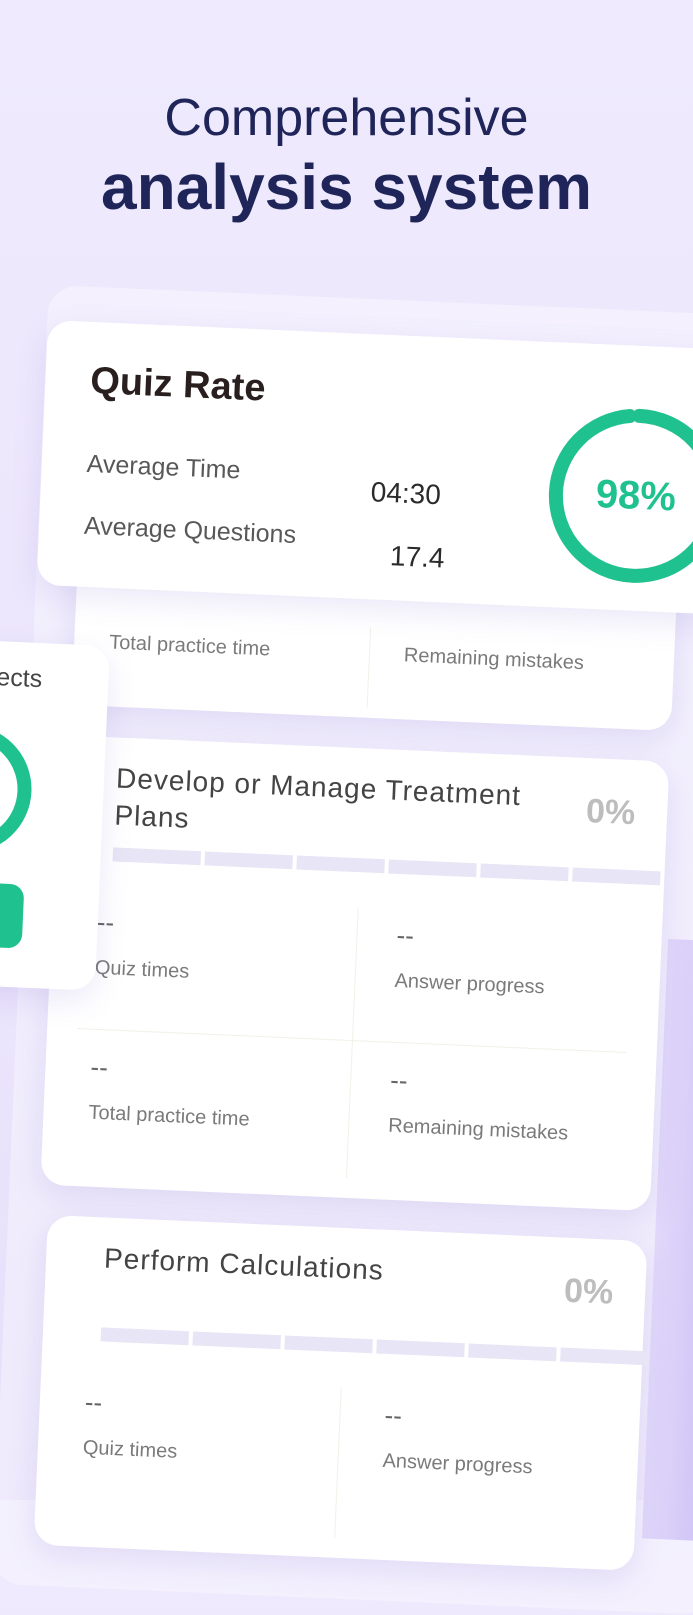 The height and width of the screenshot is (1615, 693). I want to click on side-card: ects, so click(55, 815).